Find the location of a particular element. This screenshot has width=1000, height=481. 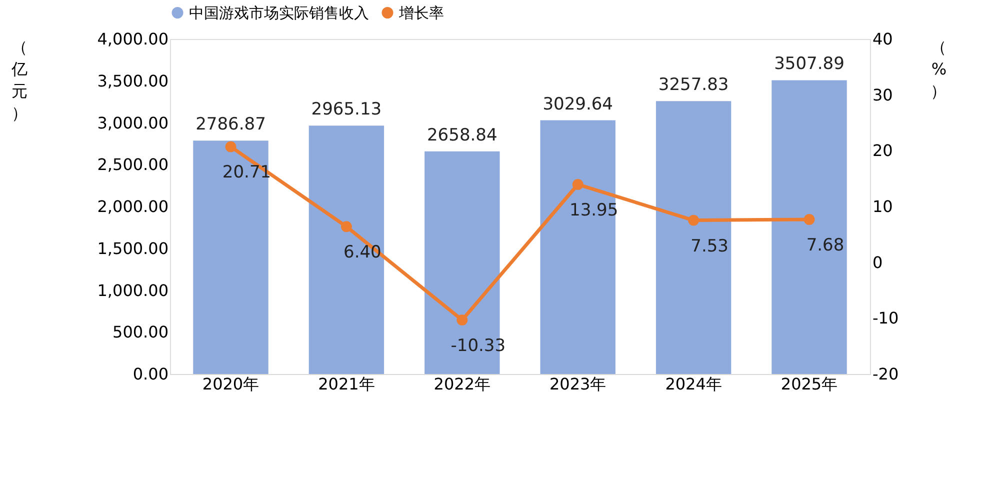

data-label: 2965.13 is located at coordinates (346, 110).